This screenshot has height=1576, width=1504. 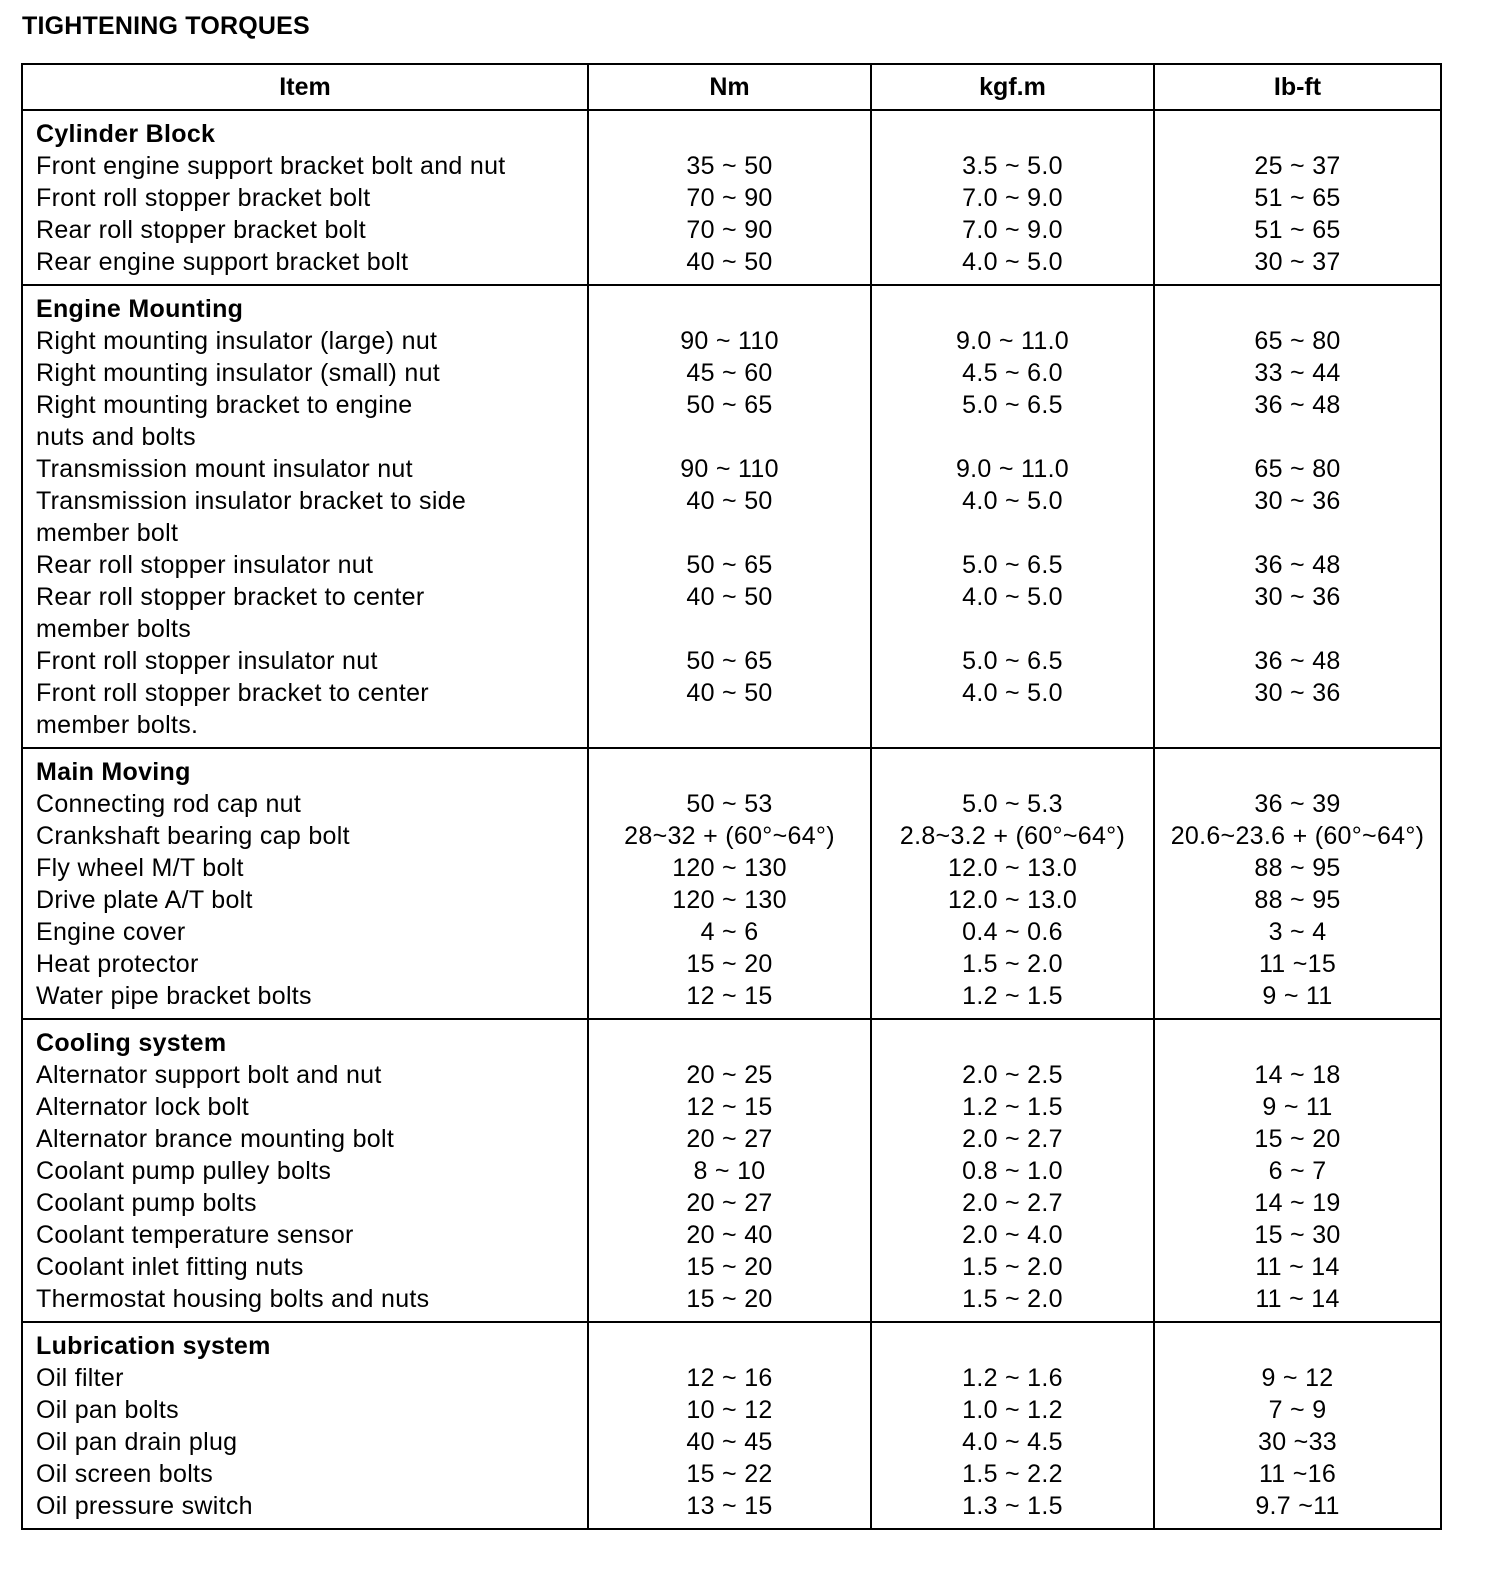 What do you see at coordinates (729, 469) in the screenshot?
I see `torque-value-nm: 90 ~ 110` at bounding box center [729, 469].